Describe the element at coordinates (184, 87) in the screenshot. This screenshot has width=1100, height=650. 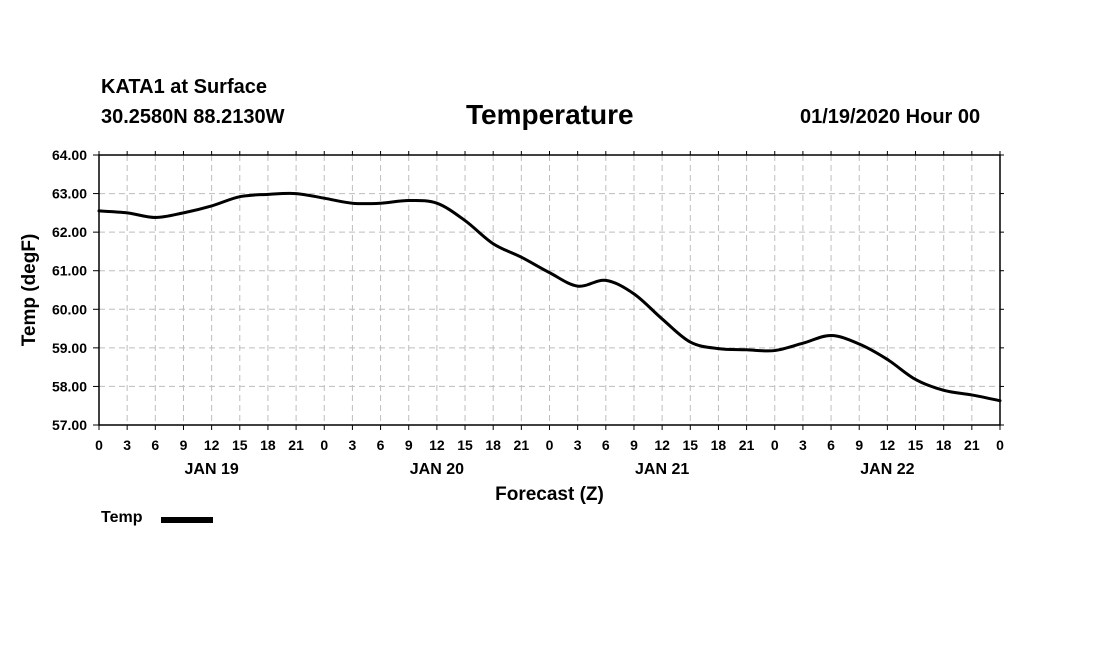
I see `station-label: KATA1 at Surface` at that location.